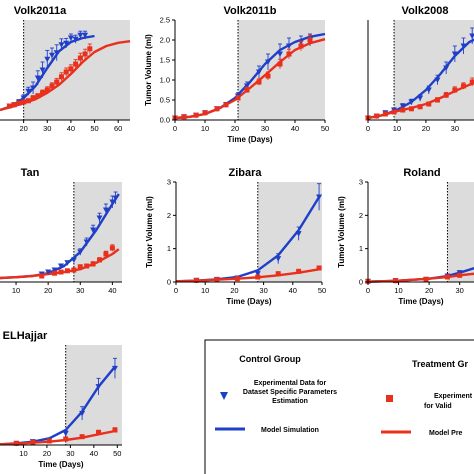 The image size is (474, 474). Describe the element at coordinates (270, 359) in the screenshot. I see `legend-control-title: Control Group` at that location.